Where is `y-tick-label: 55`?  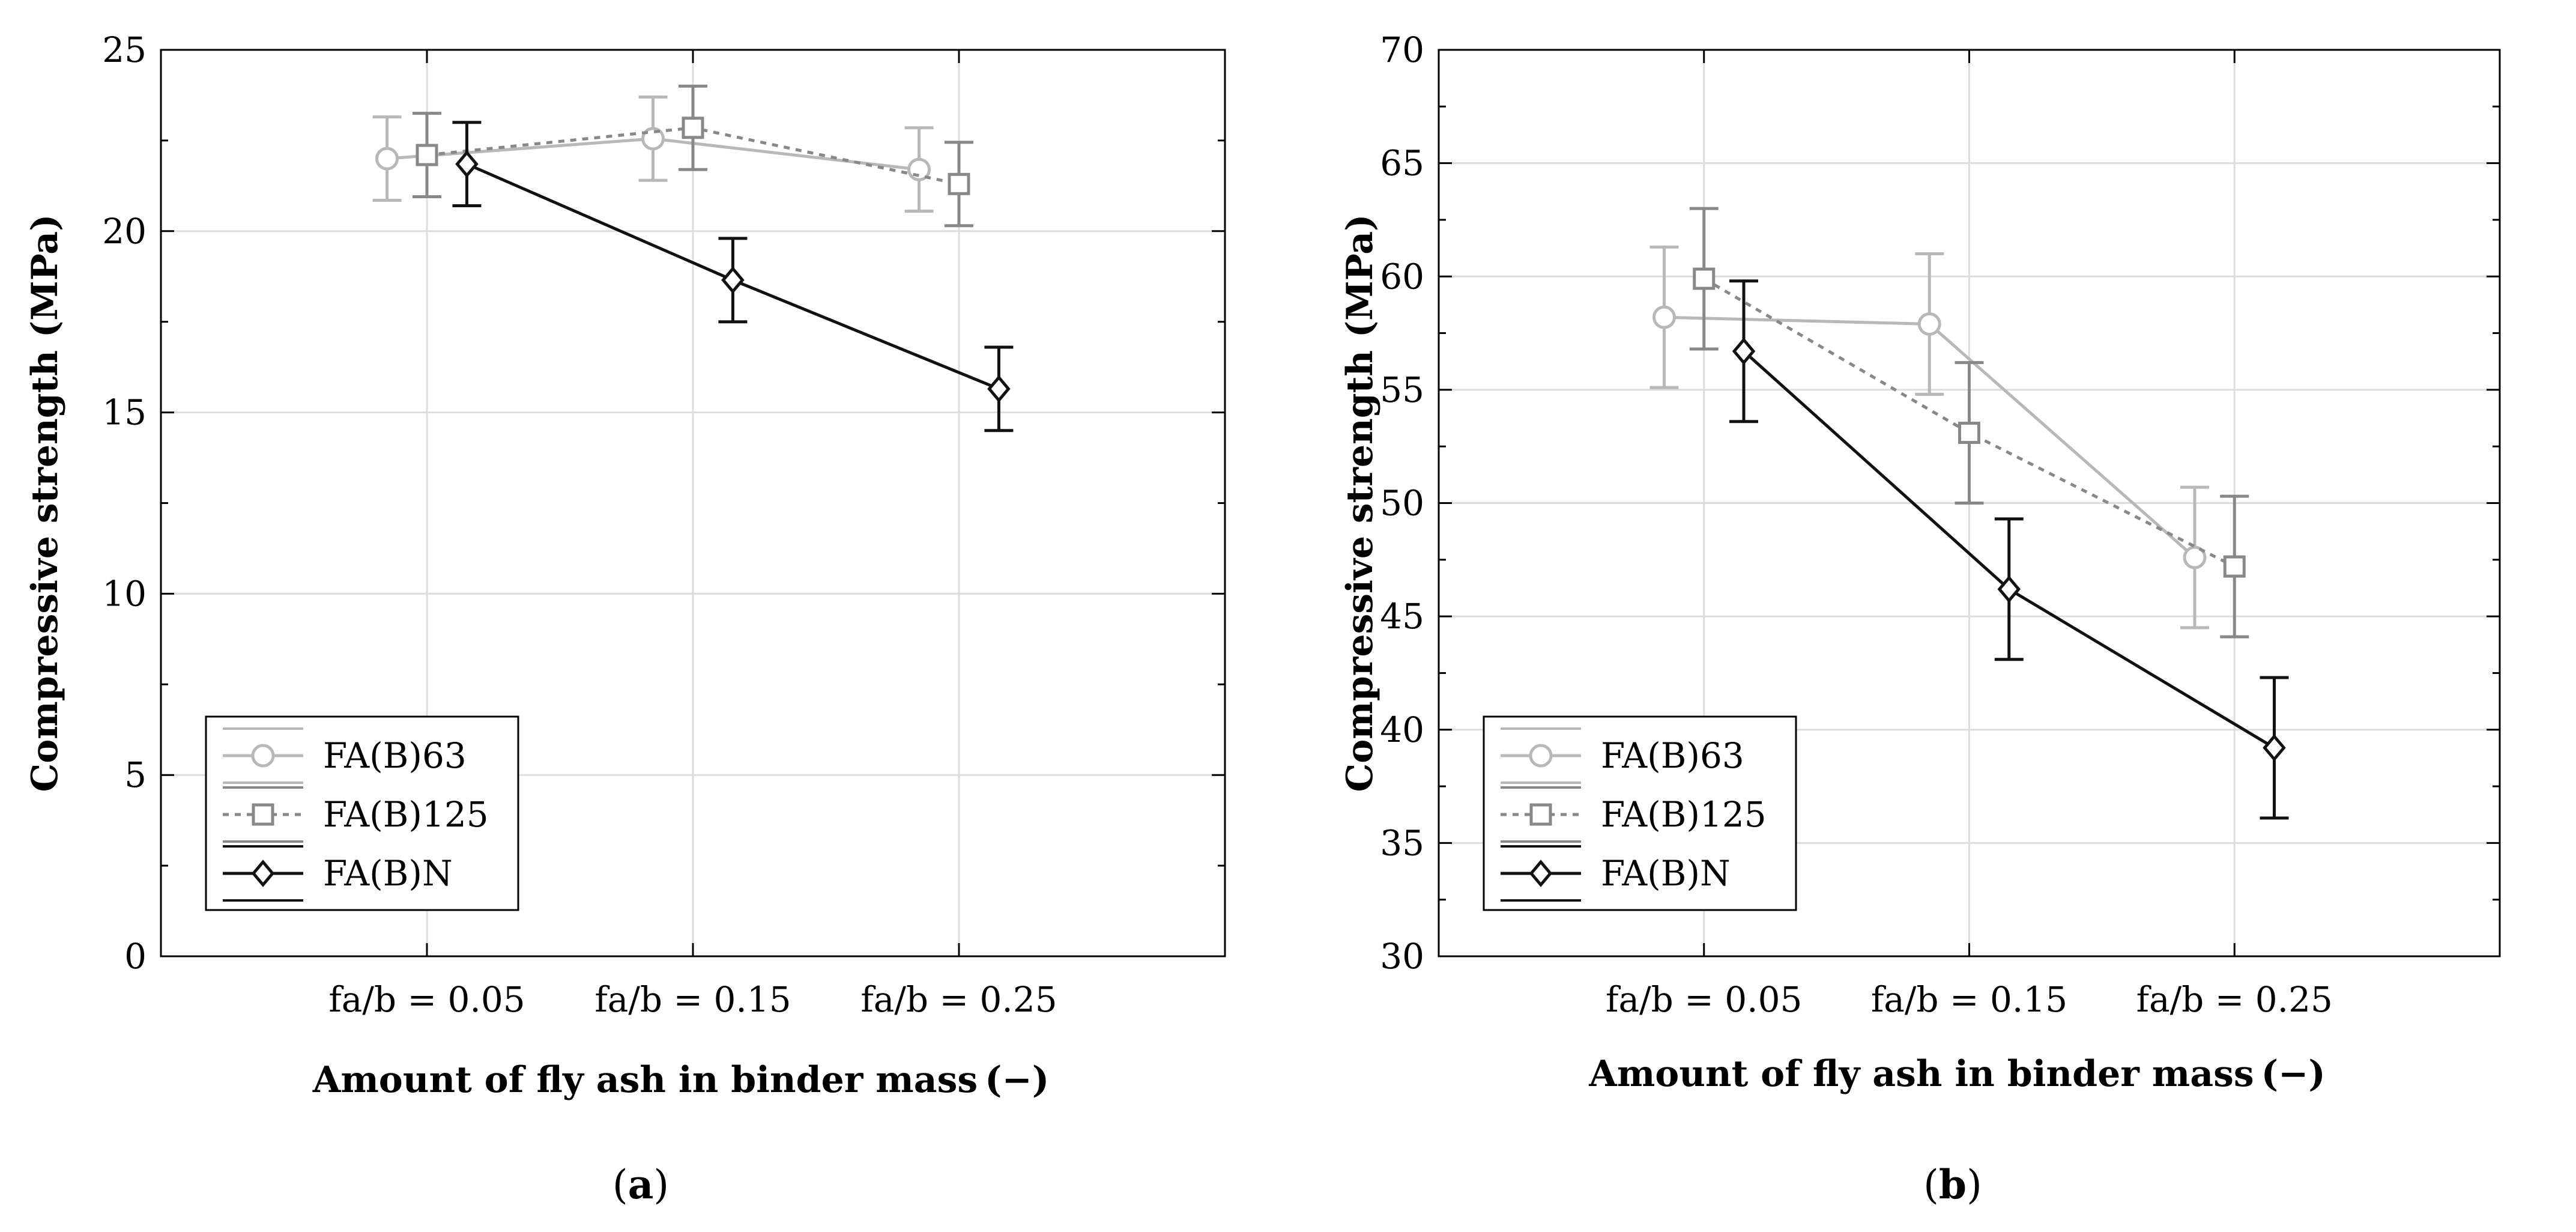 y-tick-label: 55 is located at coordinates (1402, 389).